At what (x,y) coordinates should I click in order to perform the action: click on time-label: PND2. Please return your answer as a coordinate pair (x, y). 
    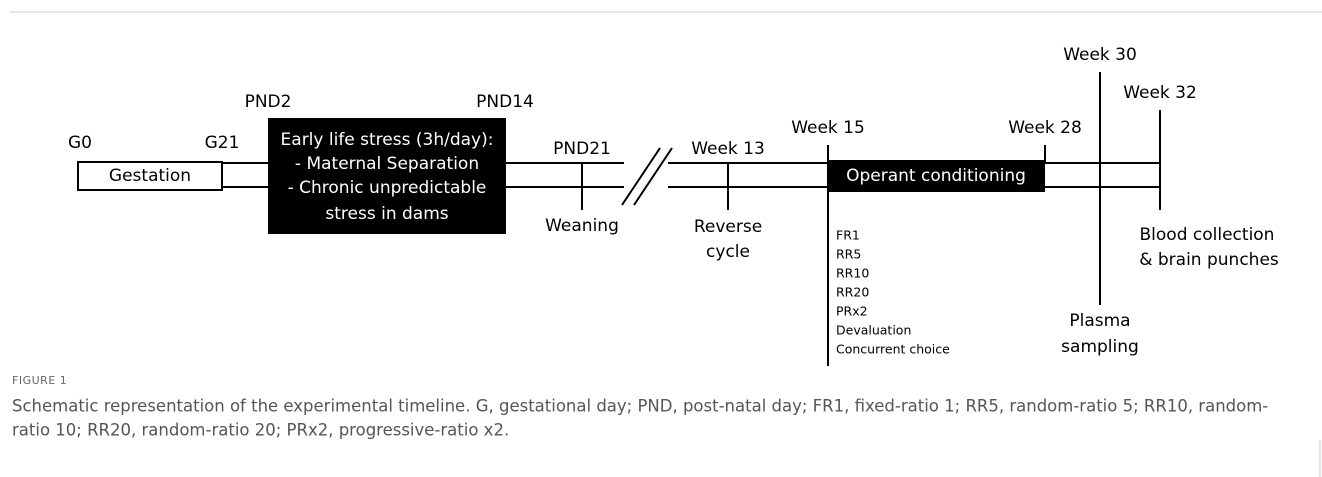
    Looking at the image, I should click on (268, 102).